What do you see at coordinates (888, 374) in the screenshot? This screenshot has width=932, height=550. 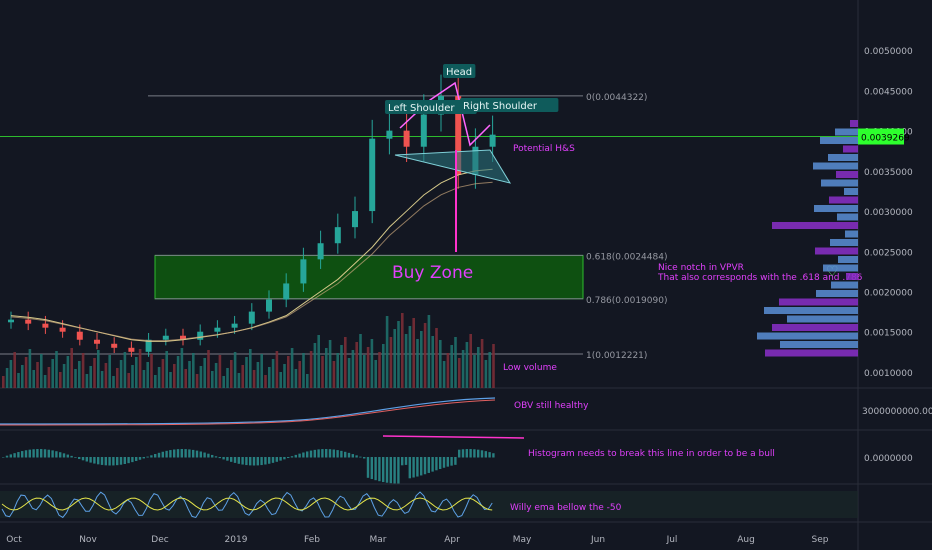 I see `price-tick-label: 0.0010000` at bounding box center [888, 374].